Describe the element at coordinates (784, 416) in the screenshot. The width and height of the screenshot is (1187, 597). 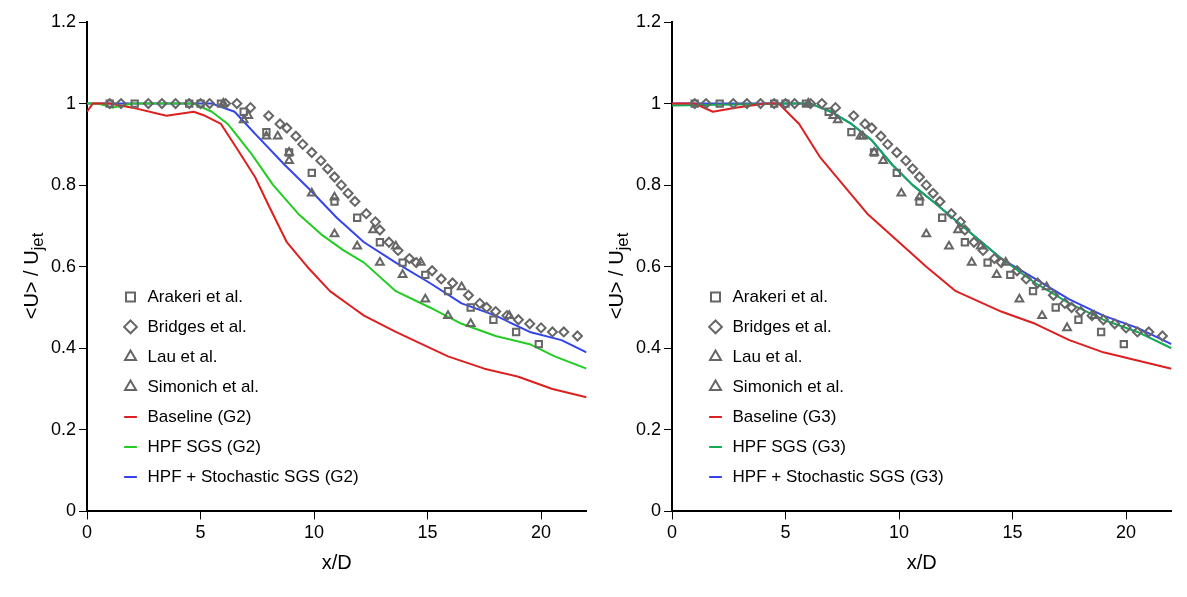
I see `legend-label: Baseline (G3)` at that location.